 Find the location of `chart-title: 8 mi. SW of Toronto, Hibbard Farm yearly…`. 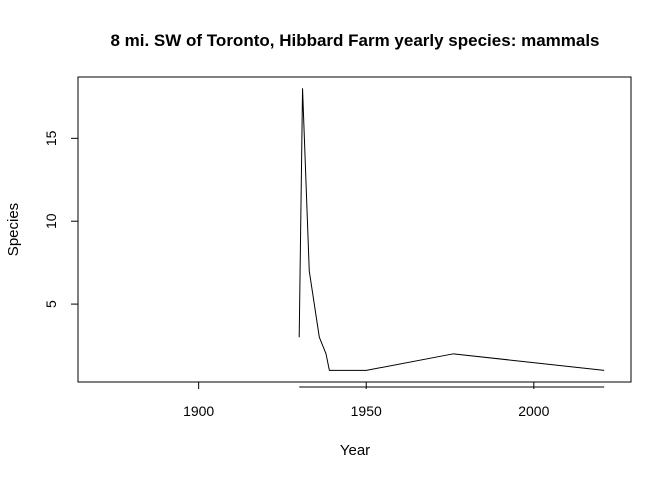

chart-title: 8 mi. SW of Toronto, Hibbard Farm yearly… is located at coordinates (354, 40).